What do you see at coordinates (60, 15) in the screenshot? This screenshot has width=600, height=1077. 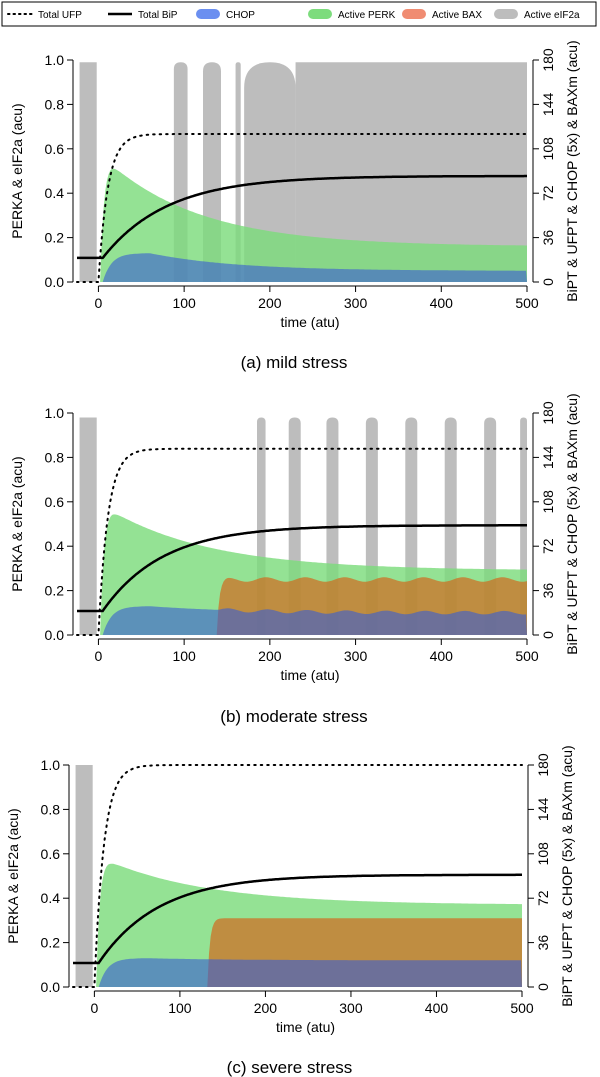 I see `legend-label: Total UFP` at bounding box center [60, 15].